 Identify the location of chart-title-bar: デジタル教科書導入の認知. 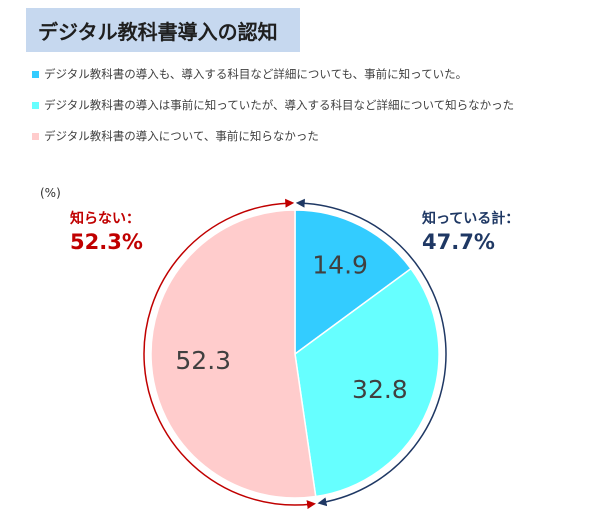
(163, 30).